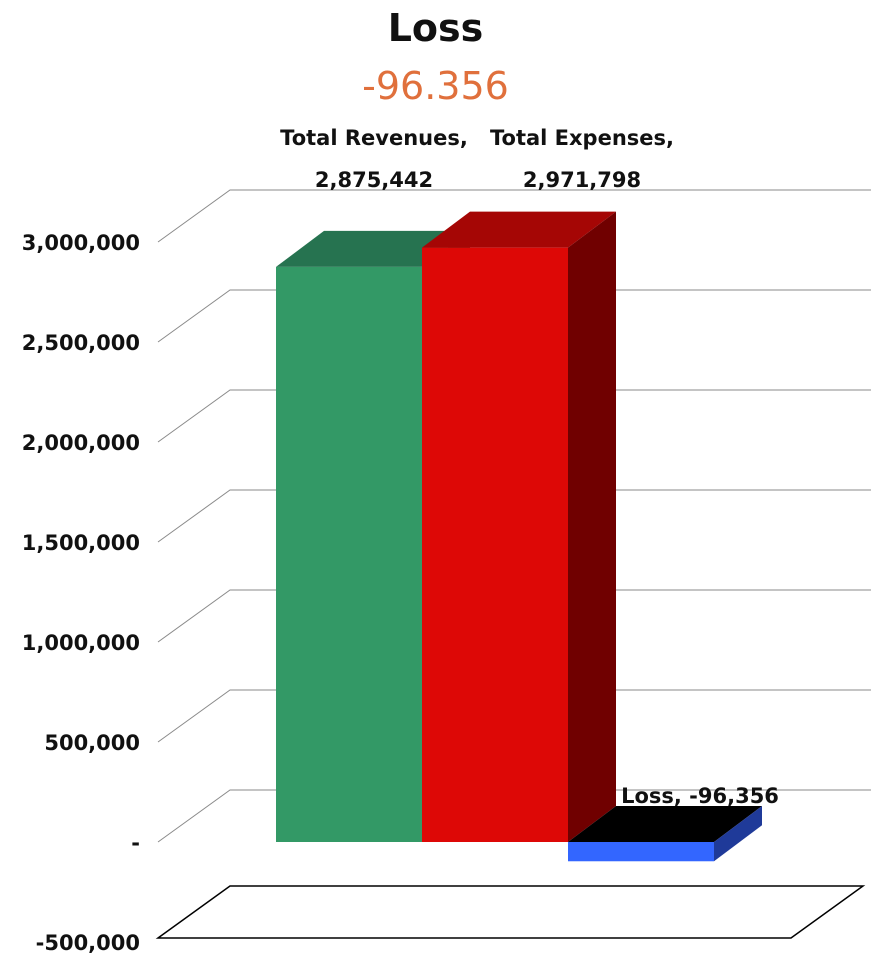 This screenshot has height=961, width=871. I want to click on chart-title: Loss, so click(435, 28).